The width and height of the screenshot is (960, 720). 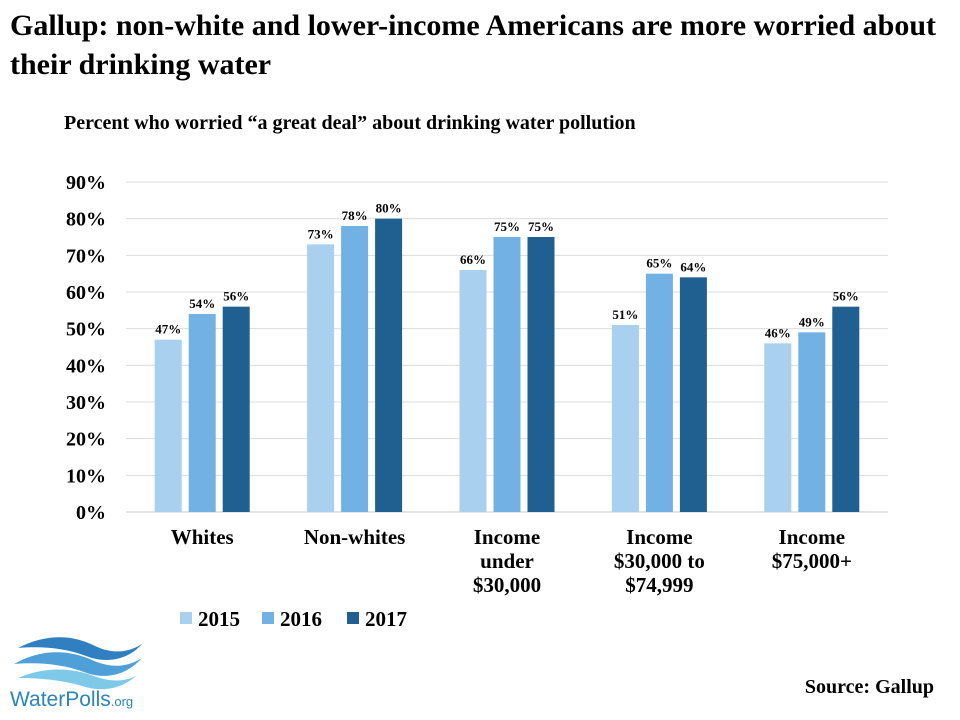 I want to click on x-tick-label: $75,000+, so click(x=812, y=561).